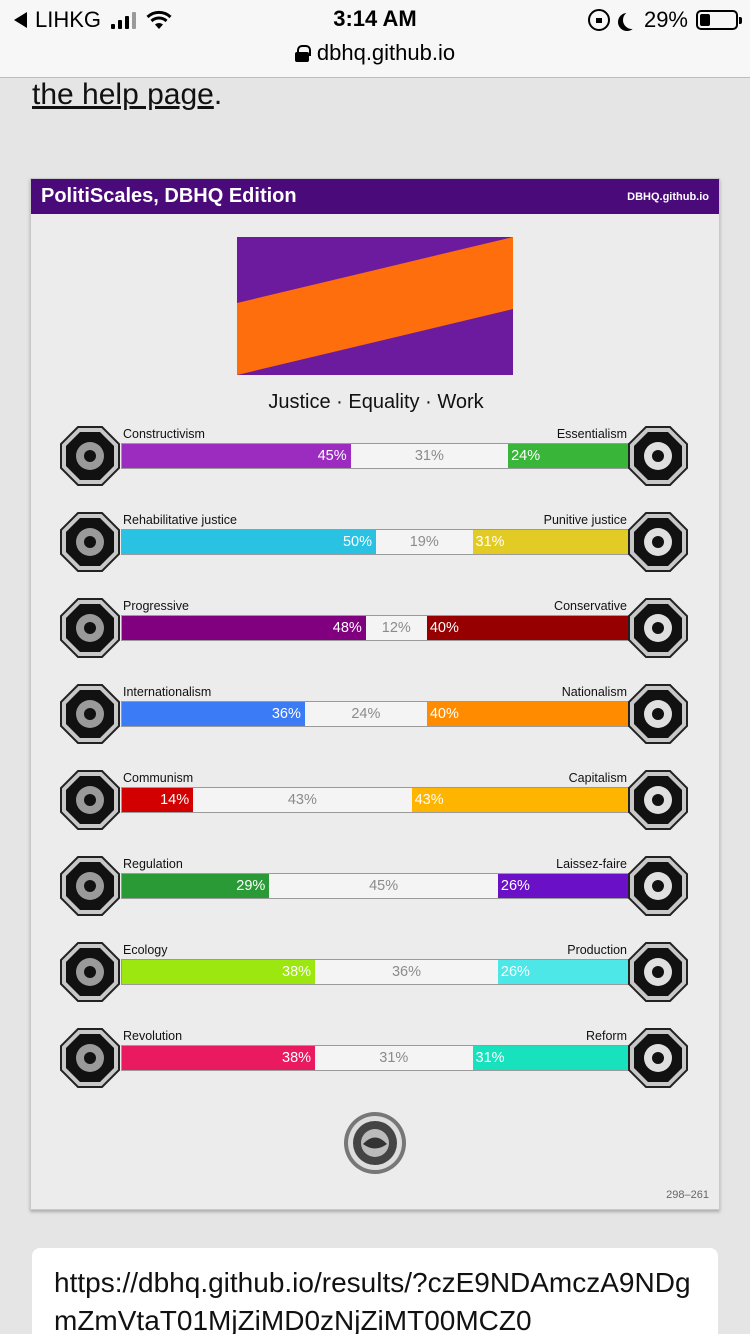 The height and width of the screenshot is (1334, 750). I want to click on factory-icon, so click(658, 972).